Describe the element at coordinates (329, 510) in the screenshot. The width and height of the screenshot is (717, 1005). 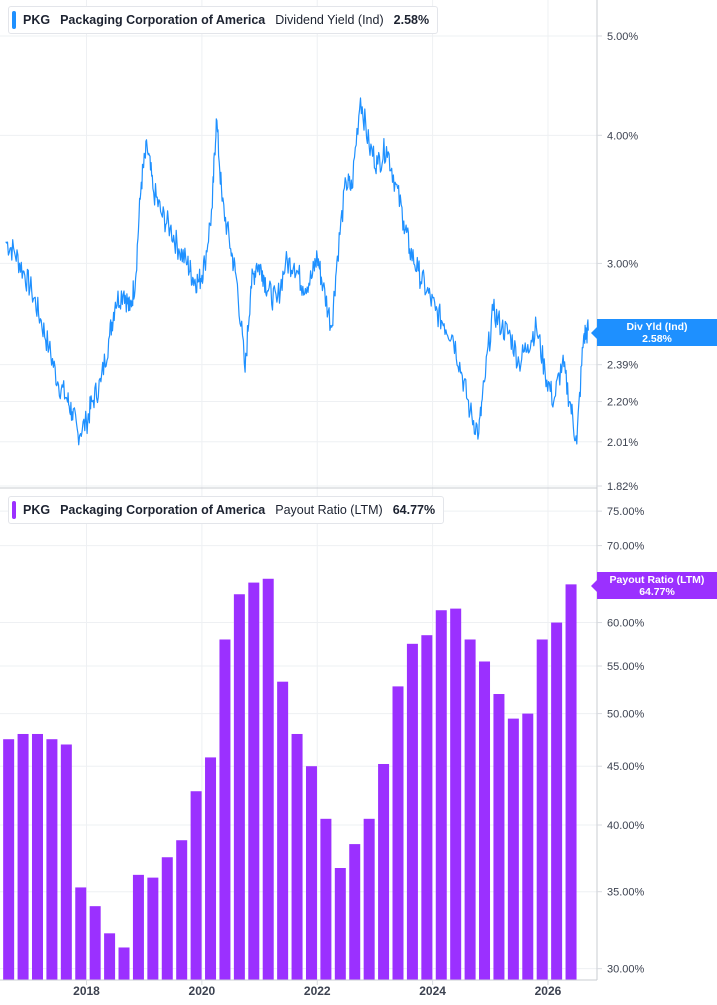
I see `payout-legend-metric: Payout Ratio (LTM)` at that location.